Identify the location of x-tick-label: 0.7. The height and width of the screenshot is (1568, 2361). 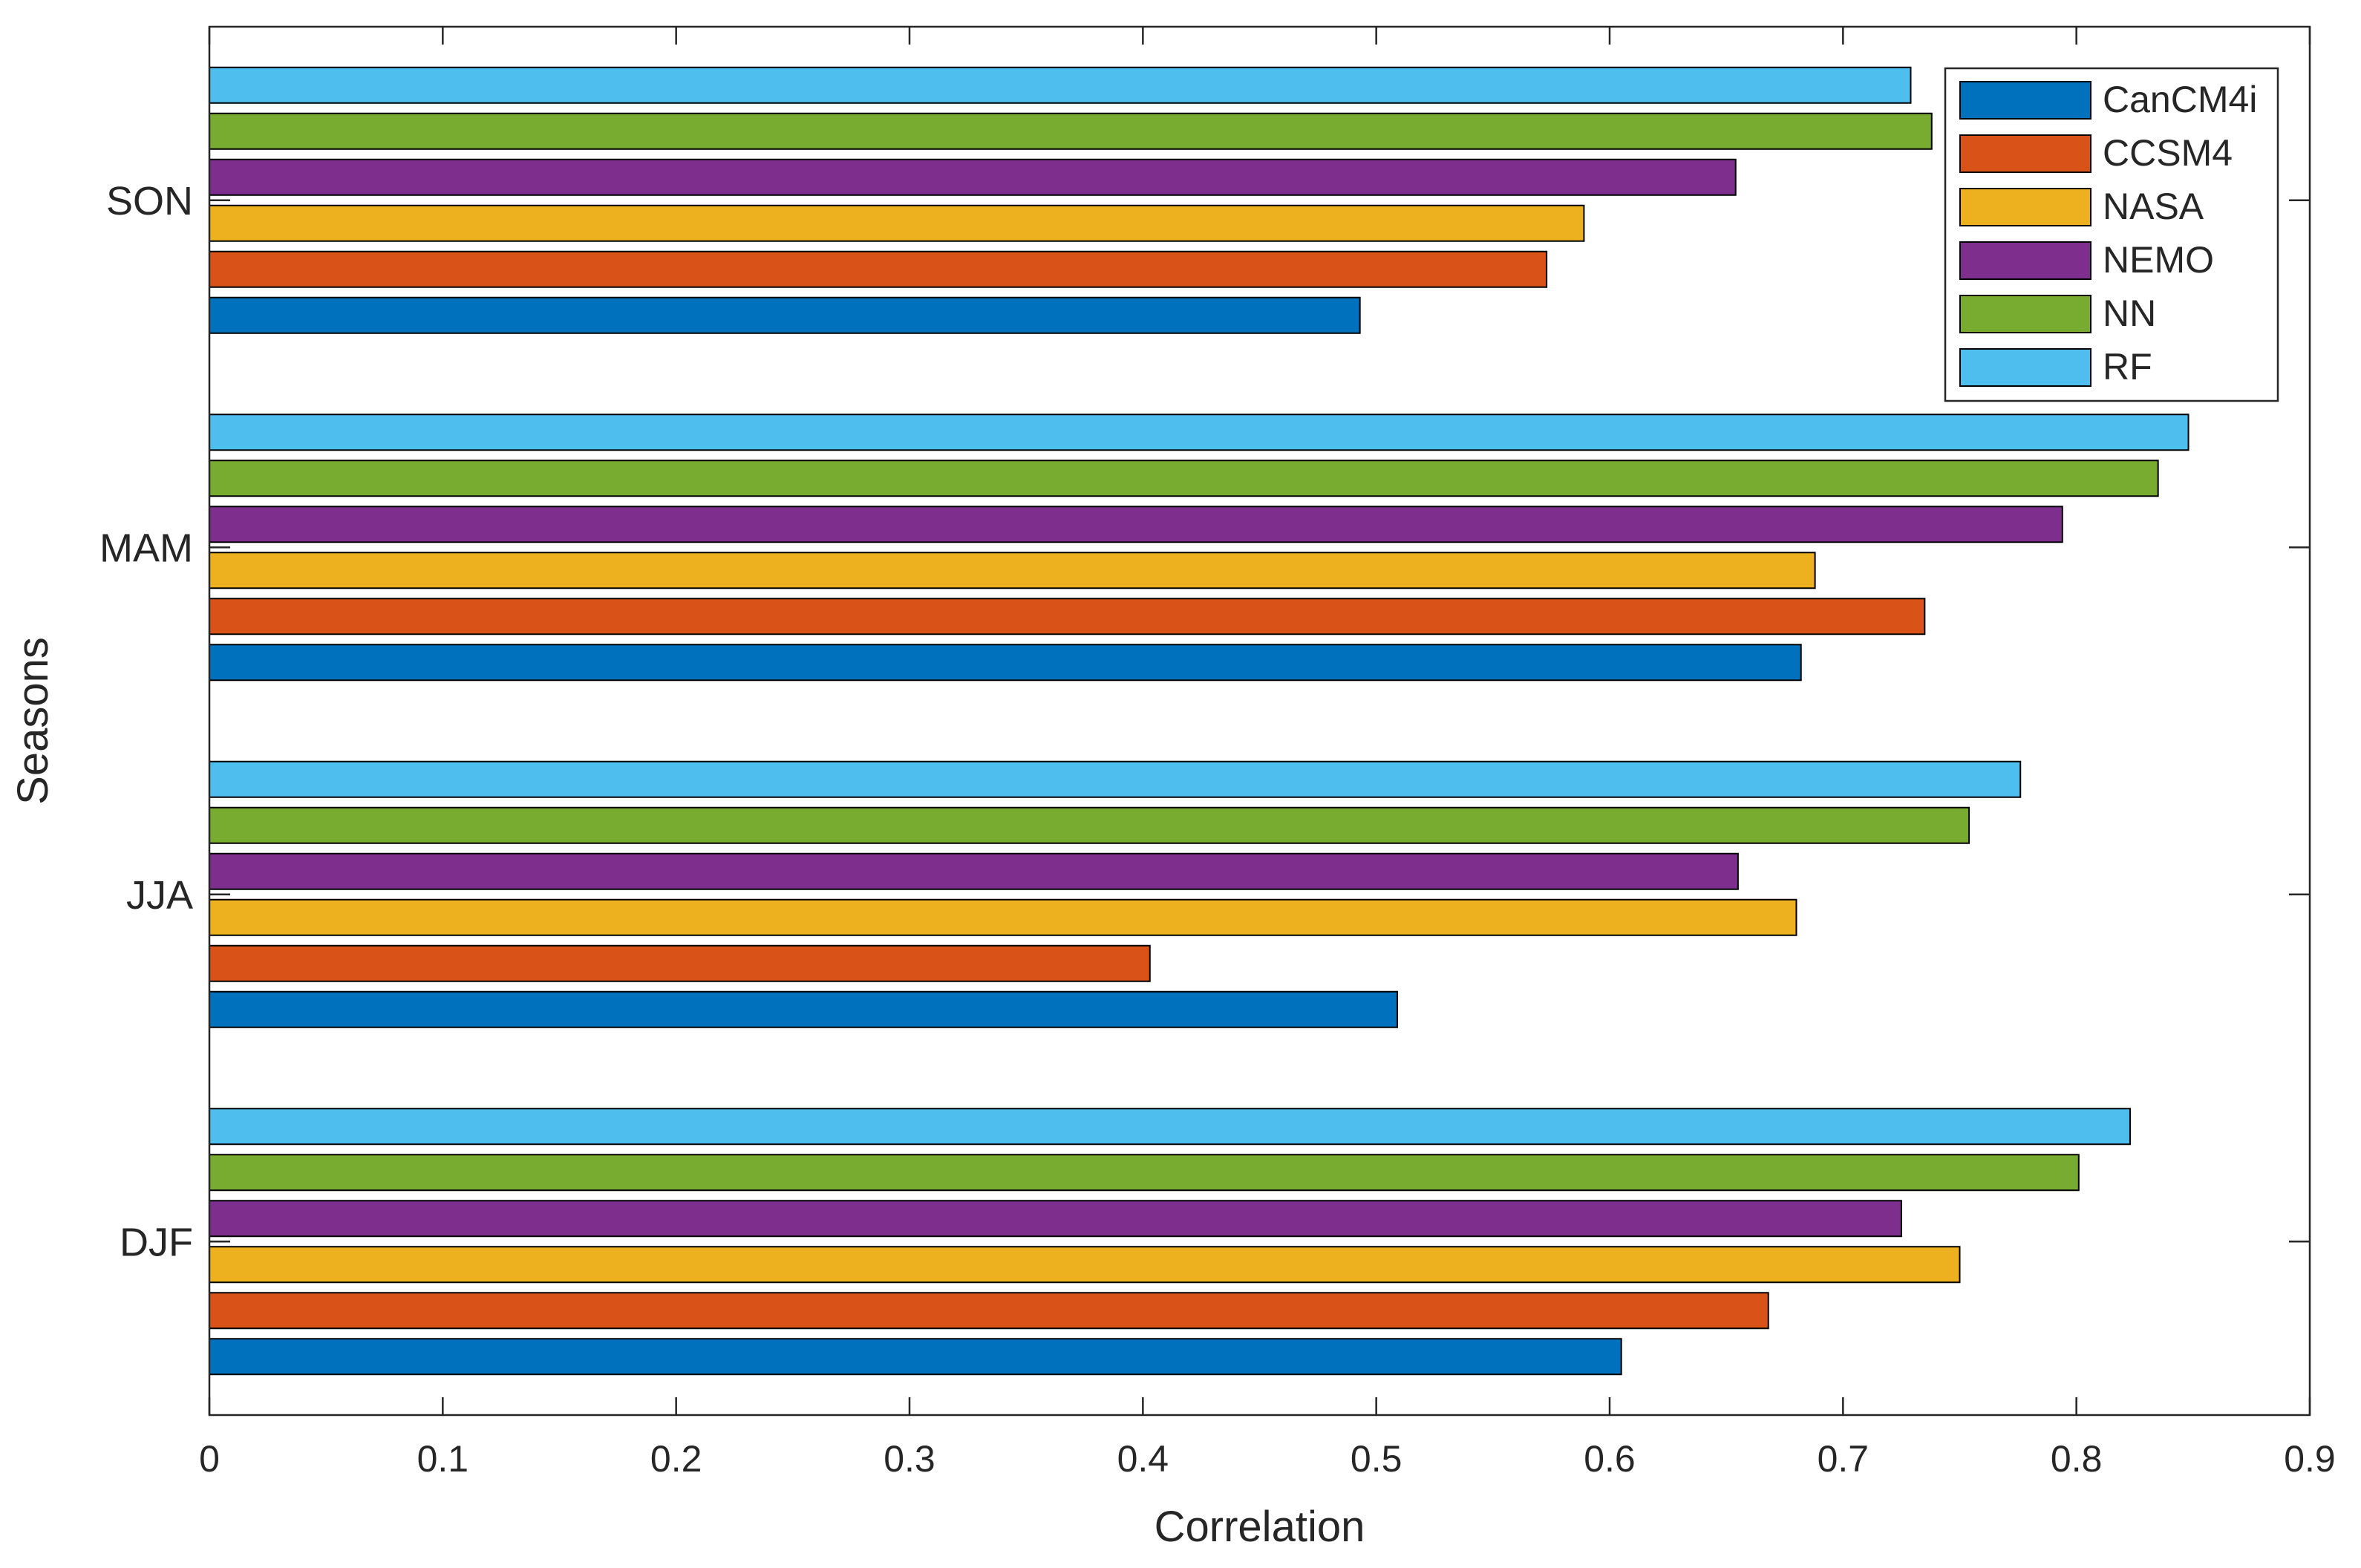
(1843, 1459).